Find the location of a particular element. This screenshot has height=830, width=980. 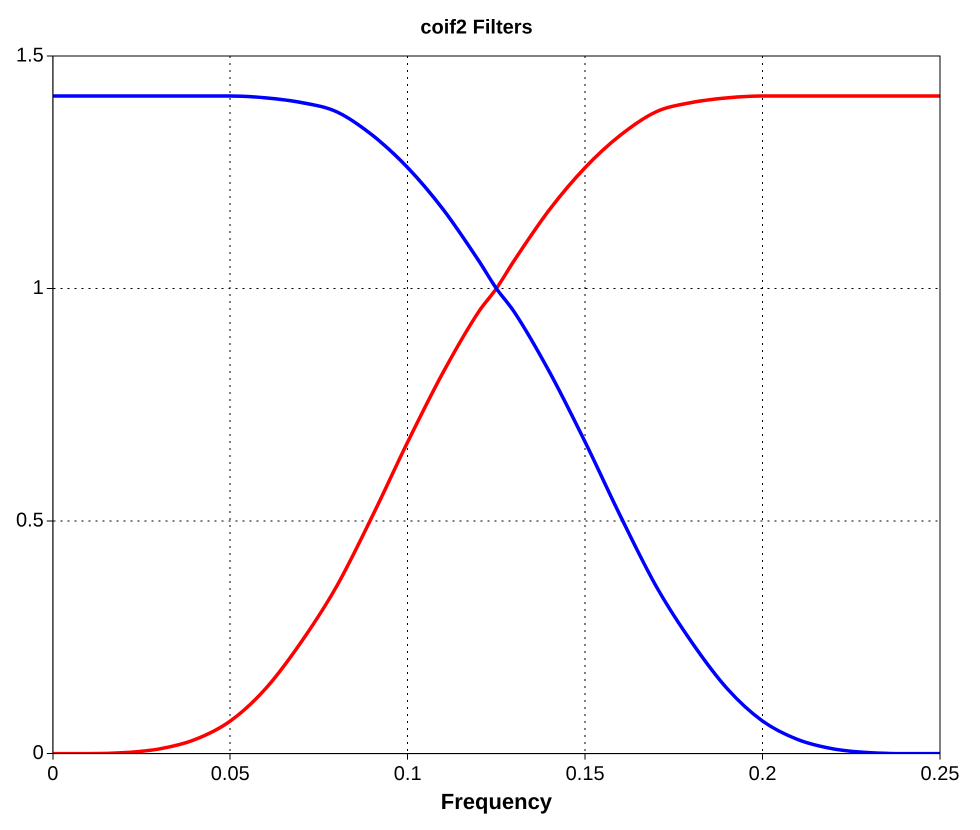

x-axis-title: Frequency is located at coordinates (496, 801).